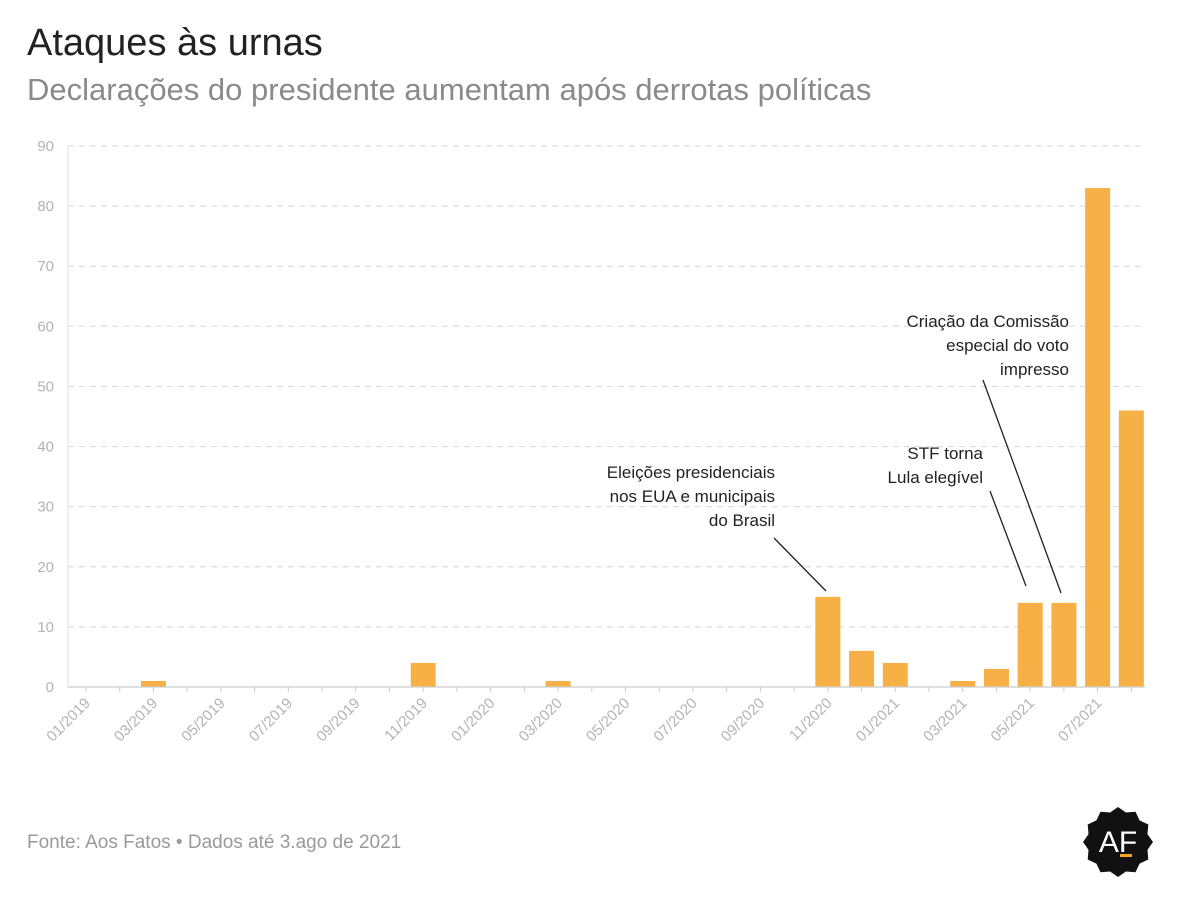 The image size is (1200, 900). I want to click on y-tick-label: 40, so click(45, 447).